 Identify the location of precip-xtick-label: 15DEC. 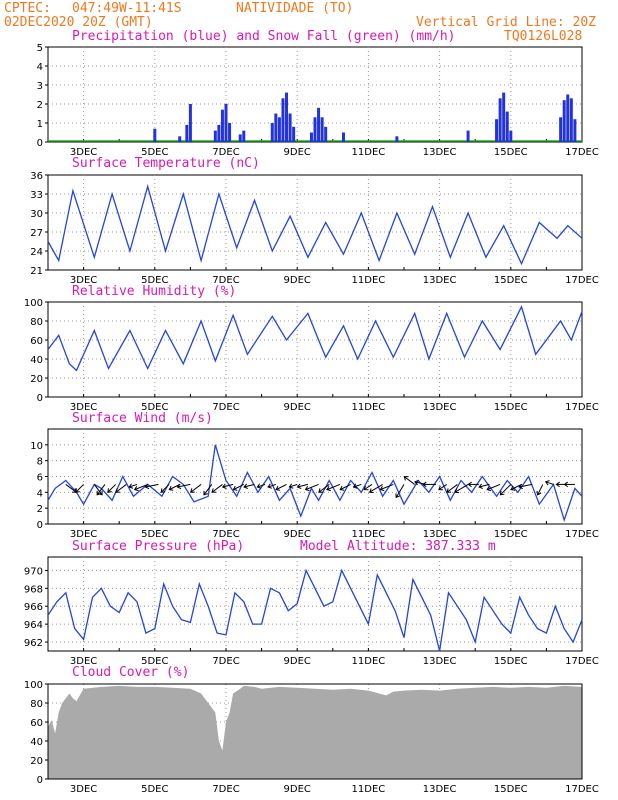
(511, 152).